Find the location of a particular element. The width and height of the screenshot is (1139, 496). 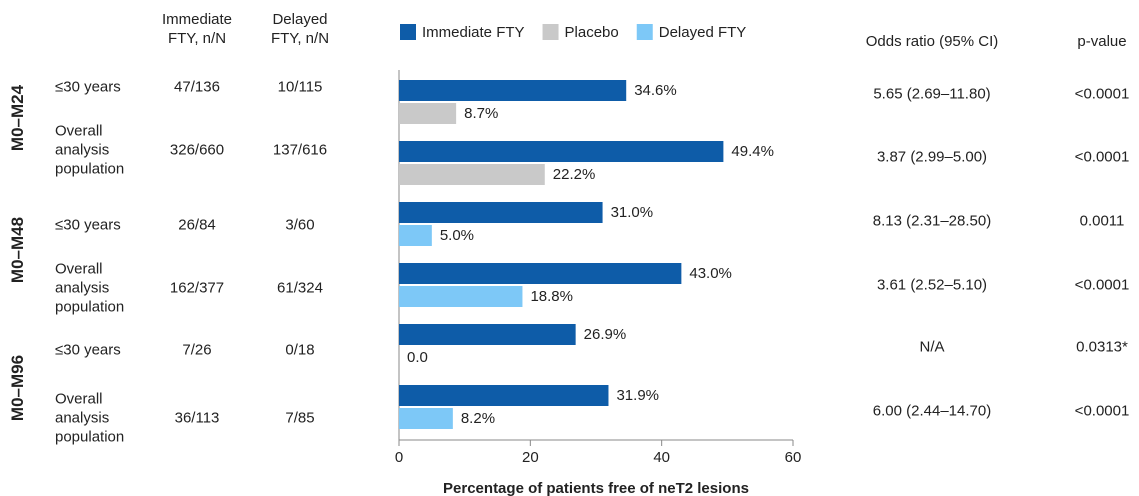

value-label: 31.9% is located at coordinates (637, 395).